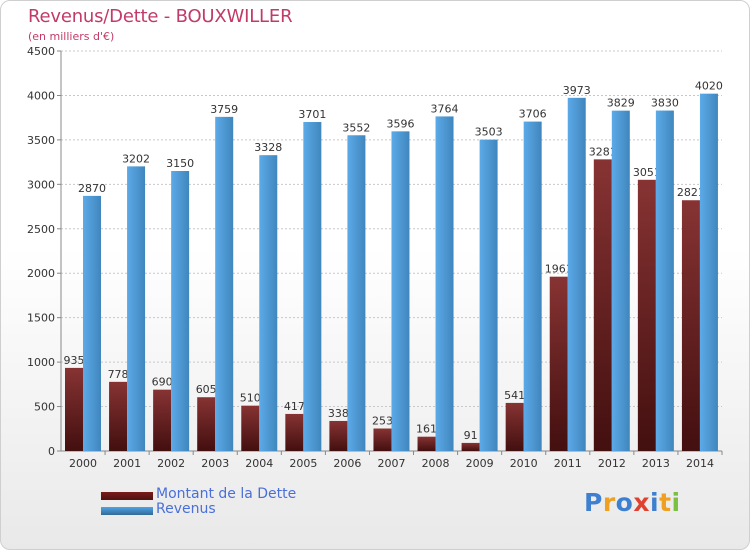 Image resolution: width=750 pixels, height=550 pixels. What do you see at coordinates (480, 463) in the screenshot?
I see `x-tick-label: 2009` at bounding box center [480, 463].